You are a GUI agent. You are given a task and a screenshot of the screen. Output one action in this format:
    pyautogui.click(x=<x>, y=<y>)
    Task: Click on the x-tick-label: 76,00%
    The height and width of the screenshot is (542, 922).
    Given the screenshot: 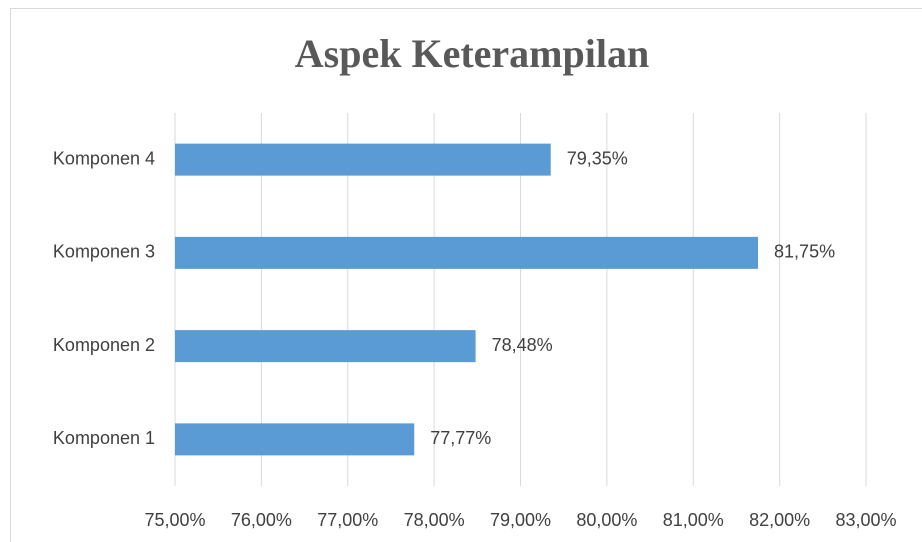 What is the action you would take?
    pyautogui.click(x=261, y=520)
    